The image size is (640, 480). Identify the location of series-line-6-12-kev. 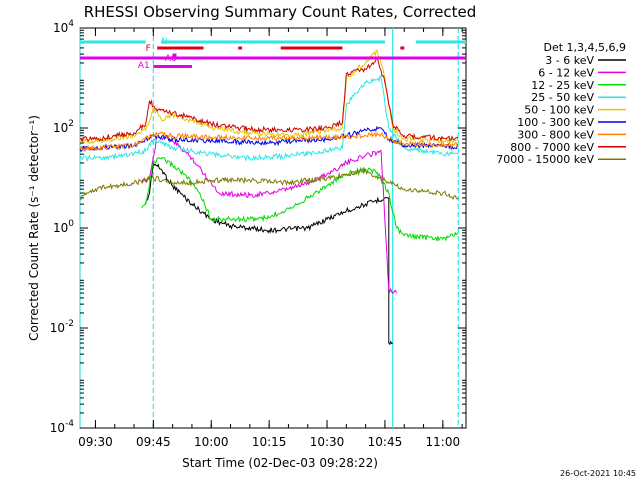
(269, 214).